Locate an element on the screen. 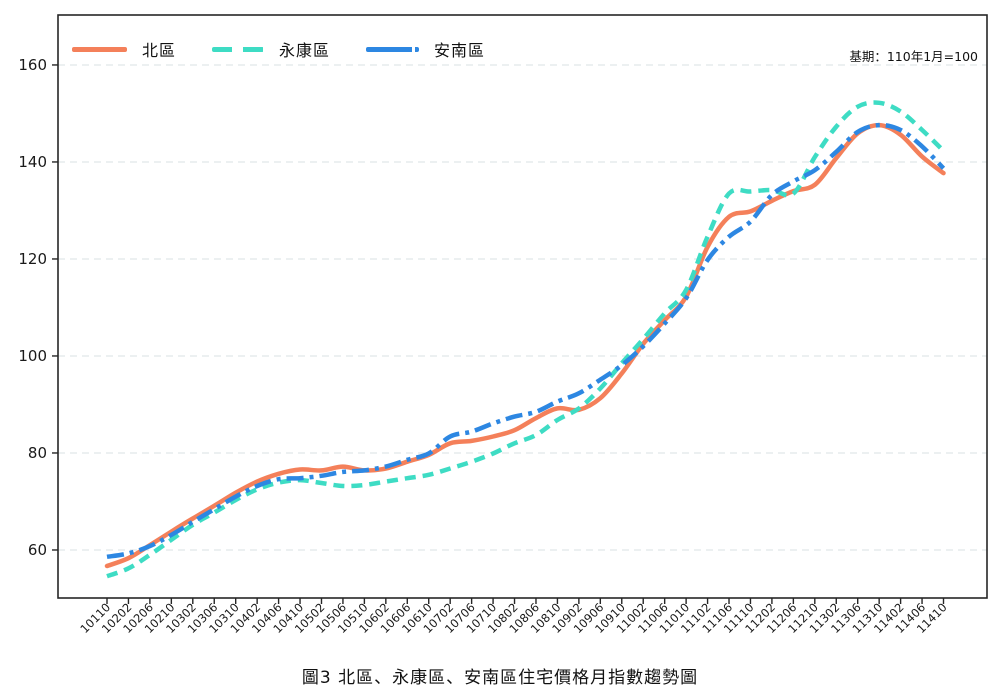  y-tick-label: 80 is located at coordinates (37, 453).